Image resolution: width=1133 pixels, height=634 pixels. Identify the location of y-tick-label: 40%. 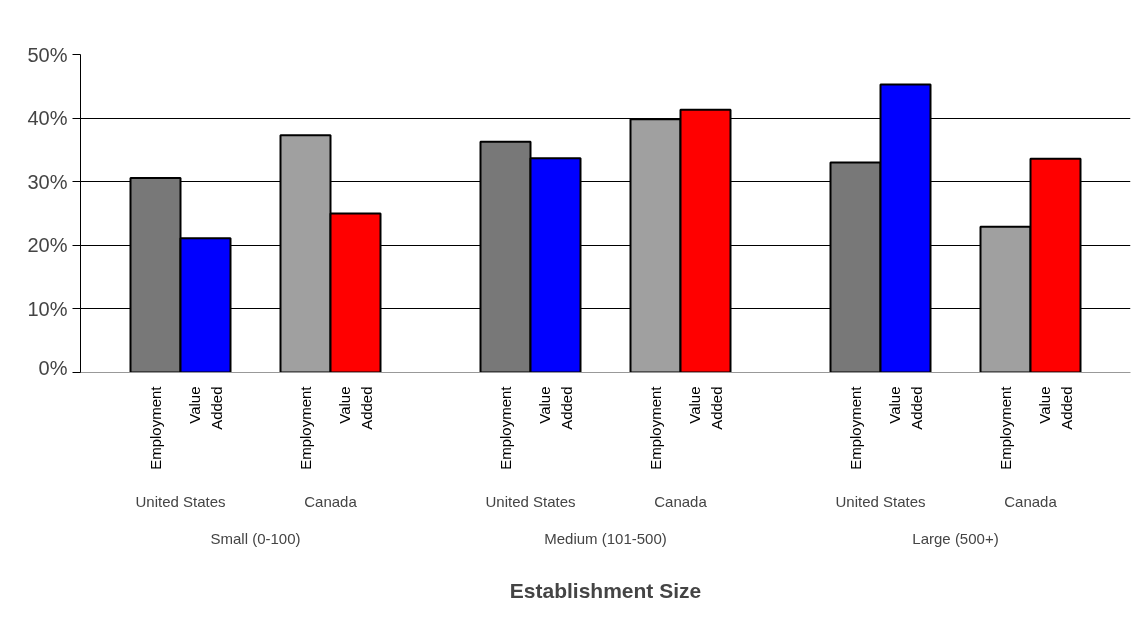
(47, 118).